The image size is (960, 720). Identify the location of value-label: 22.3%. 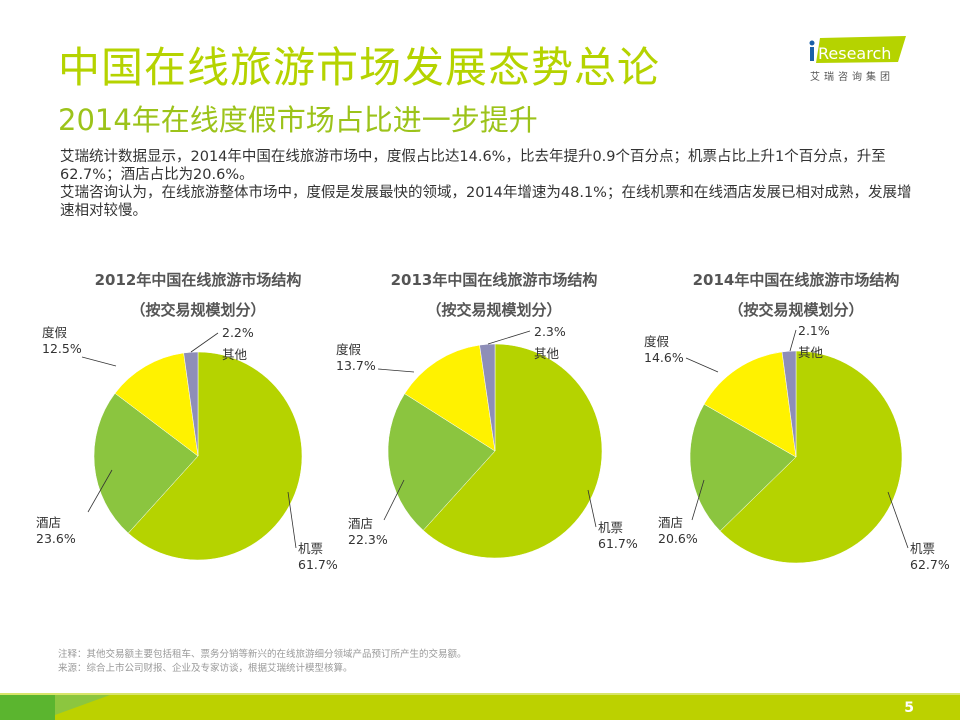
(368, 539).